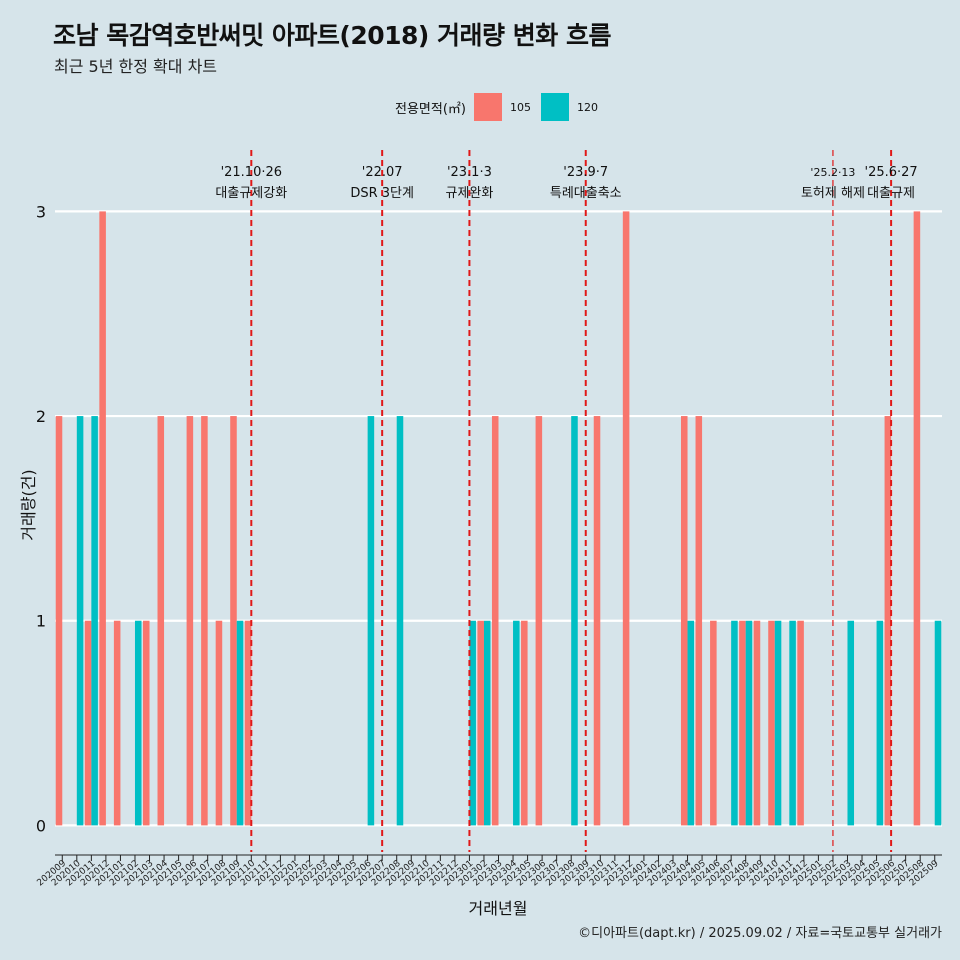 The height and width of the screenshot is (960, 960). What do you see at coordinates (833, 193) in the screenshot?
I see `event-label-4: 토허제 해제` at bounding box center [833, 193].